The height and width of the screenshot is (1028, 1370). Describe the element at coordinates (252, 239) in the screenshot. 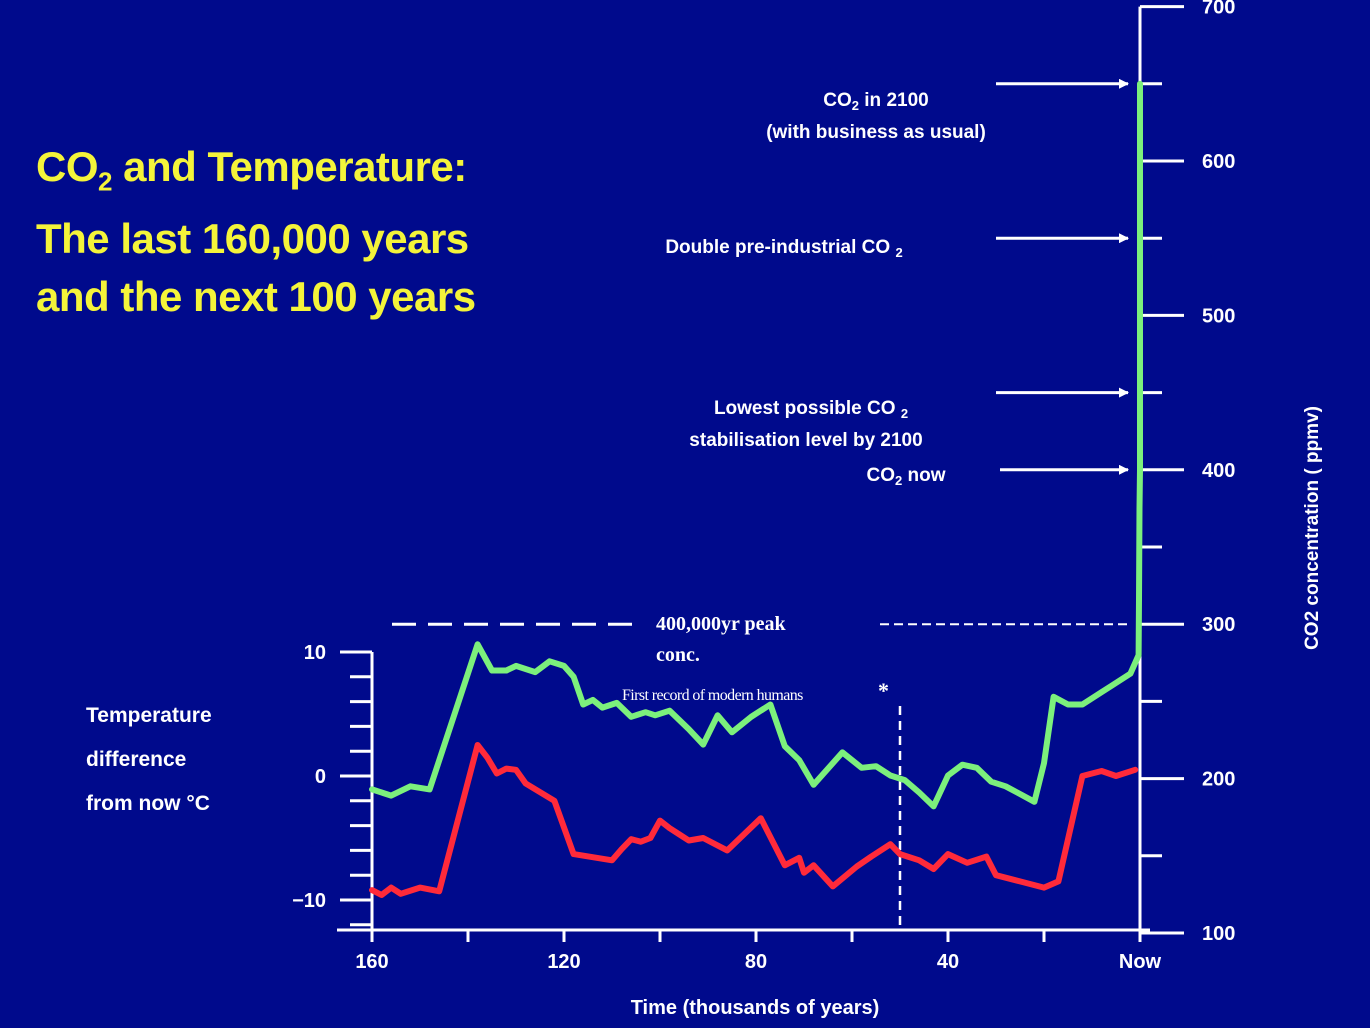

I see `title-line-2: The last 160,000 years` at that location.